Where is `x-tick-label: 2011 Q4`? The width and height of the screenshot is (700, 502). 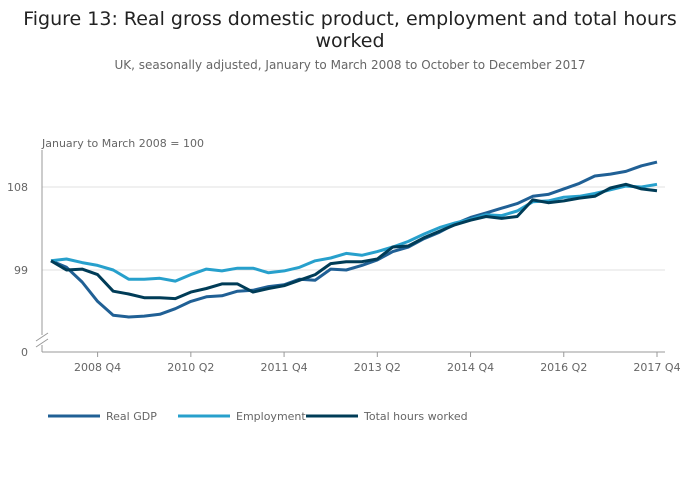
x-tick-label: 2011 Q4 is located at coordinates (283, 367).